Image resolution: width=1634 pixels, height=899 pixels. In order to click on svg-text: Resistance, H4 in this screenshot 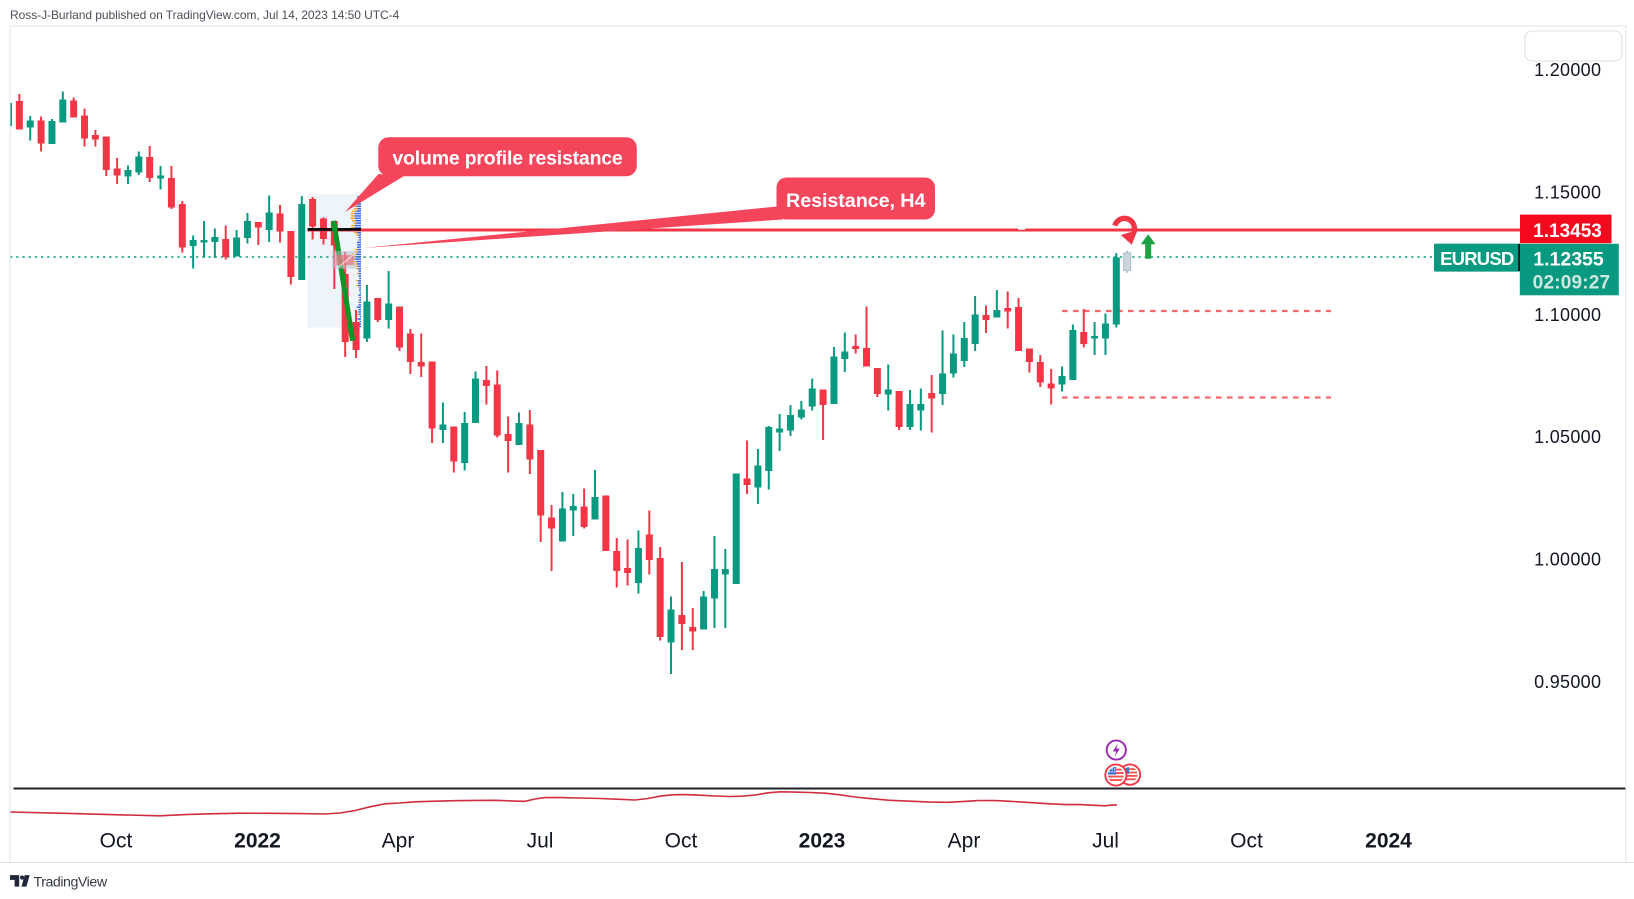, I will do `click(855, 201)`.